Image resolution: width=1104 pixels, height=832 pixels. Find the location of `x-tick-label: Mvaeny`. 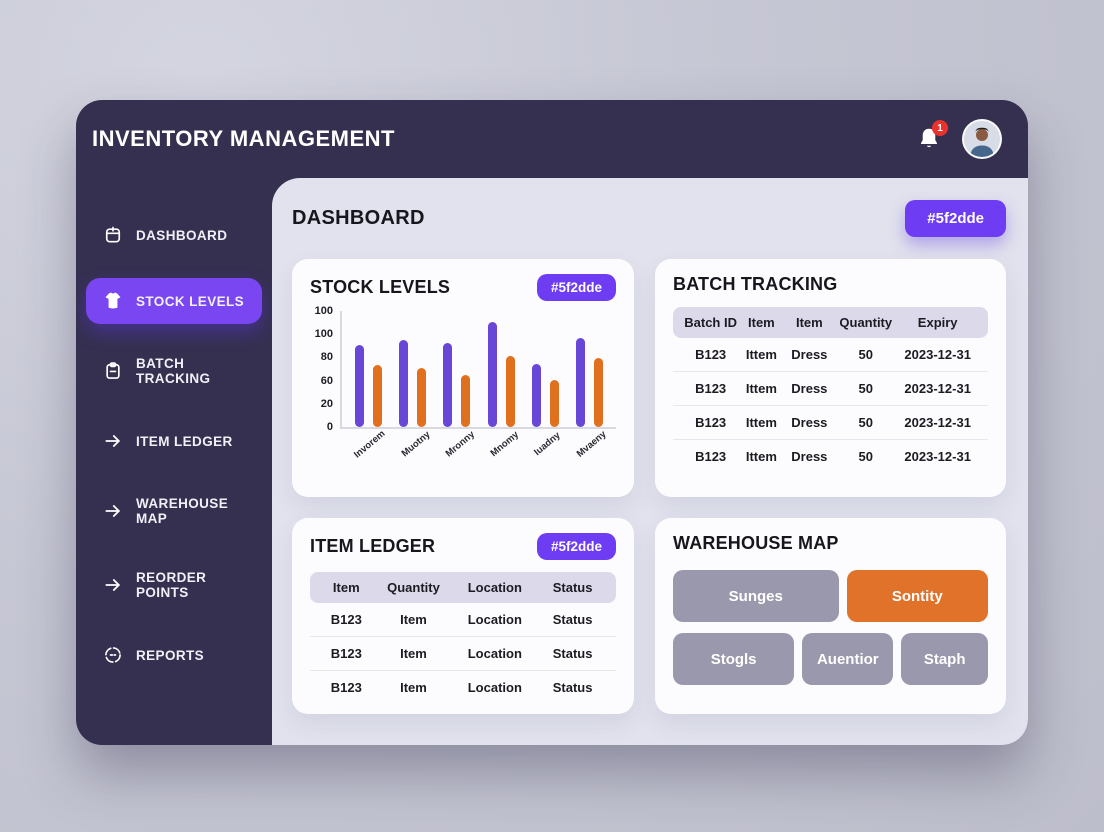

x-tick-label: Mvaeny is located at coordinates (591, 444).